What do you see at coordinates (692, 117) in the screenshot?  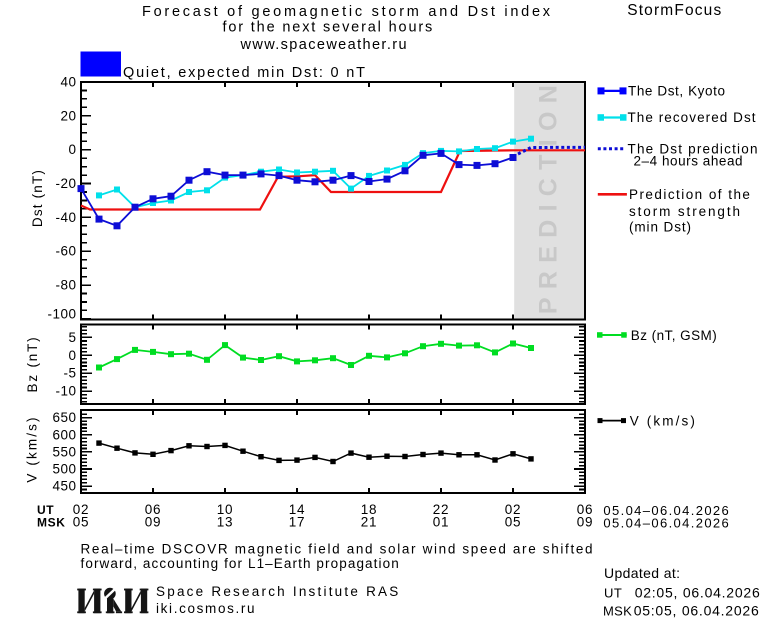 I see `svg-text: The recovered Dst` at bounding box center [692, 117].